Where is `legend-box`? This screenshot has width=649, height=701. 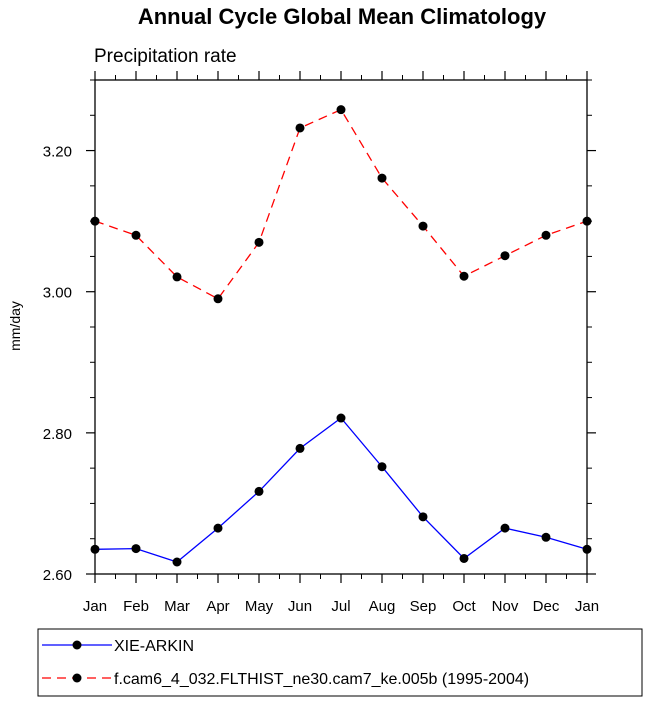
legend-box is located at coordinates (340, 662).